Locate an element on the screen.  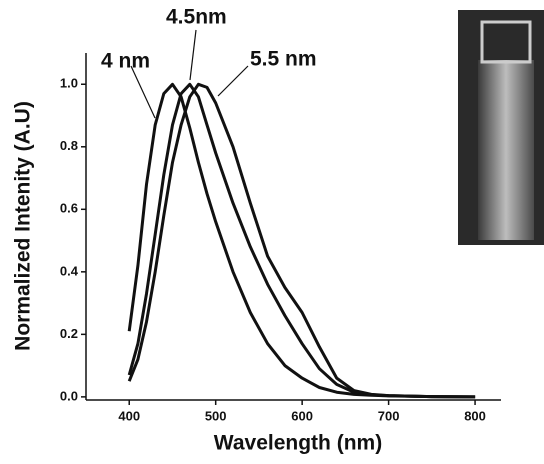
series-label: 4.5nm is located at coordinates (196, 17).